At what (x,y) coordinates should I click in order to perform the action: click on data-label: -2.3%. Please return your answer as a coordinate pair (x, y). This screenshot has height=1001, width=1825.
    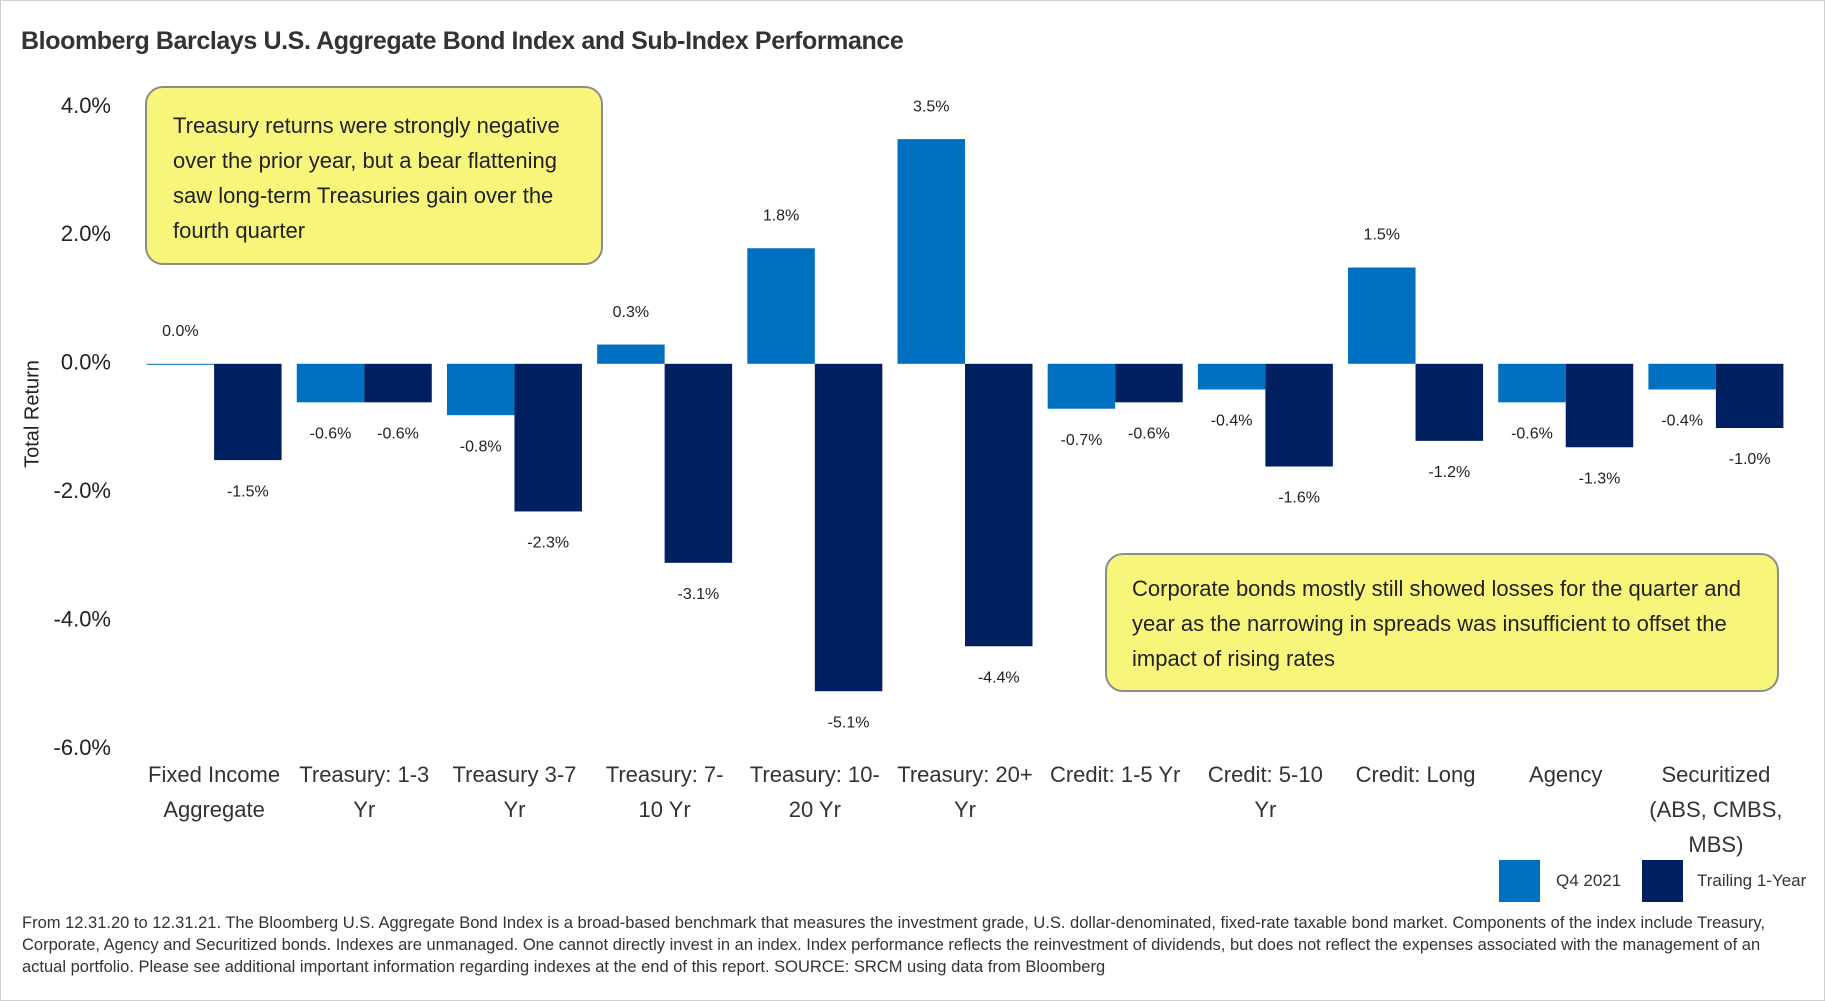
    Looking at the image, I should click on (548, 543).